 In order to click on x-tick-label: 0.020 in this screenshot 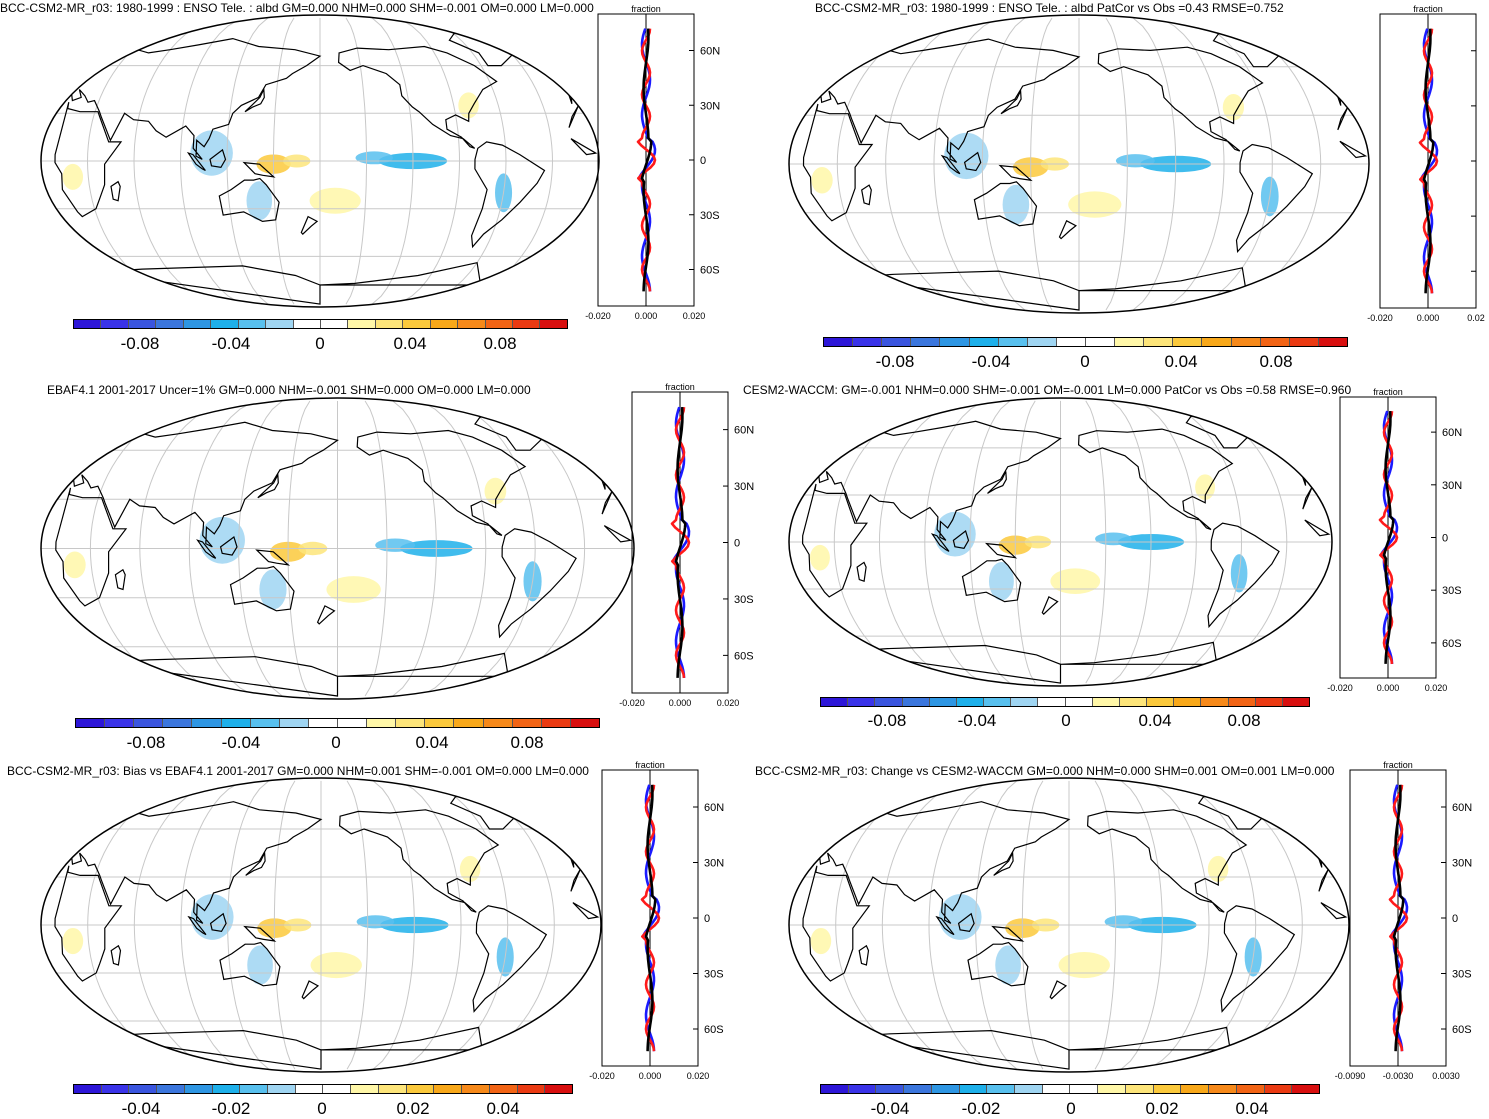, I will do `click(694, 316)`.